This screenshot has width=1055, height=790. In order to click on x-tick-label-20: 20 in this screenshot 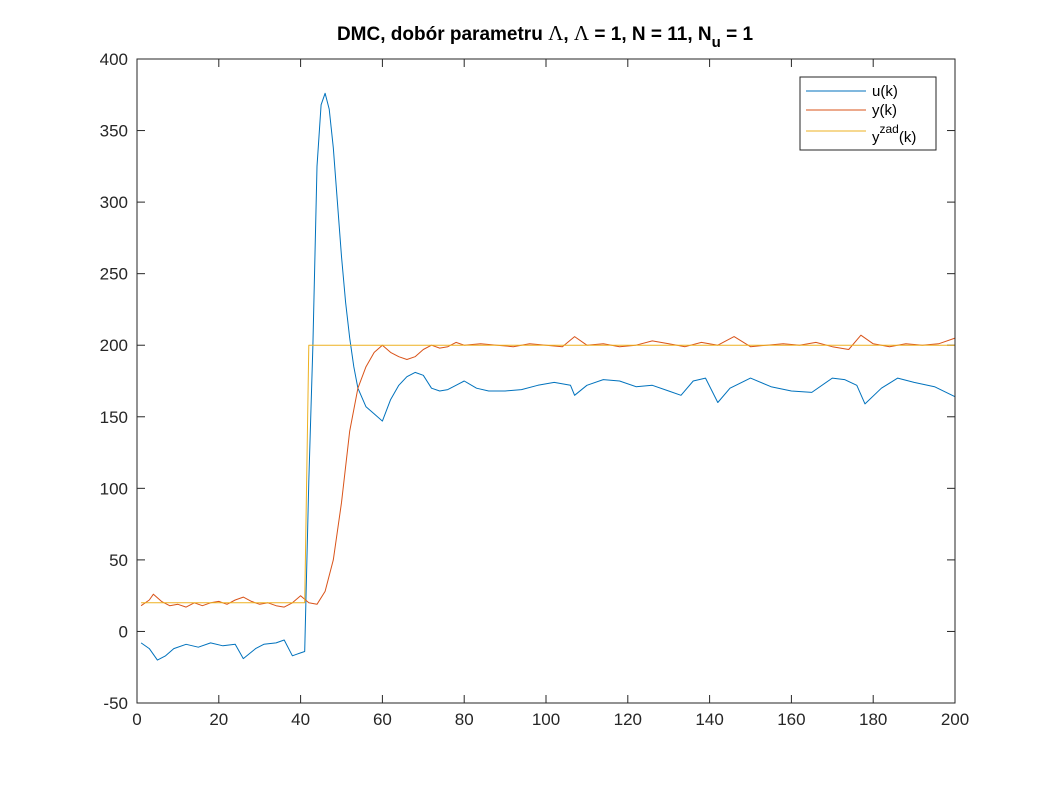, I will do `click(218, 719)`.